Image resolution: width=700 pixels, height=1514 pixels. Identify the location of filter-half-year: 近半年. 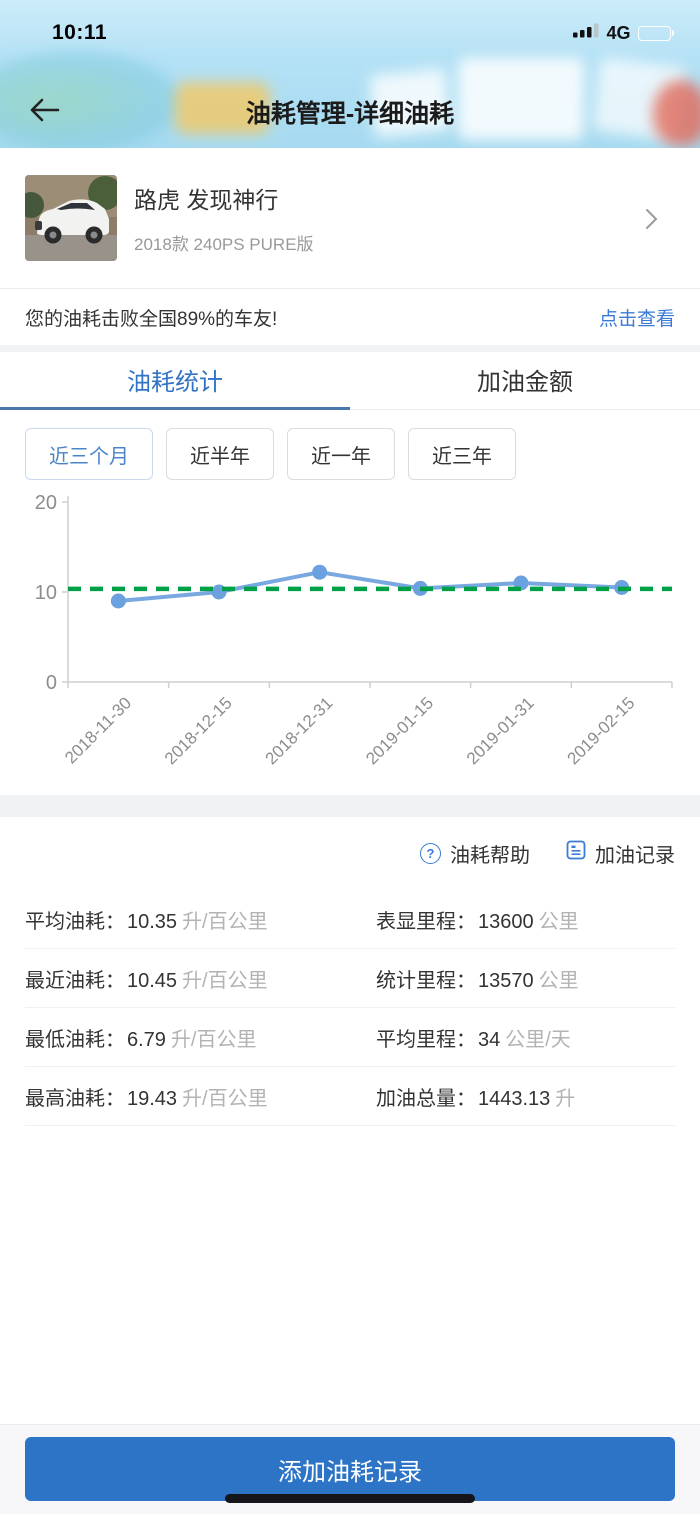
(220, 454).